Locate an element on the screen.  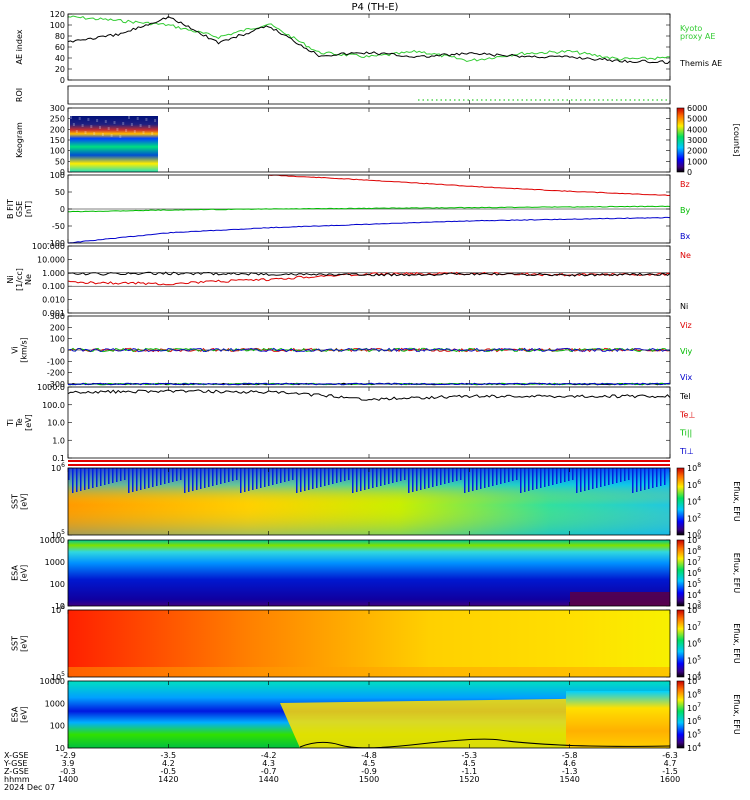
colorbar-tick-label: 10⁰ is located at coordinates (694, 534).